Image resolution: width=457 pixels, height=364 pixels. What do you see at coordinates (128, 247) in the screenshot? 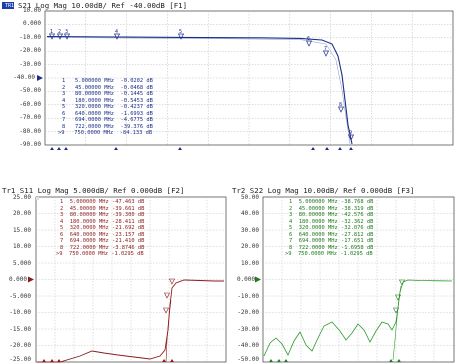
I see `marker-value: -3.8746 dB` at bounding box center [128, 247].